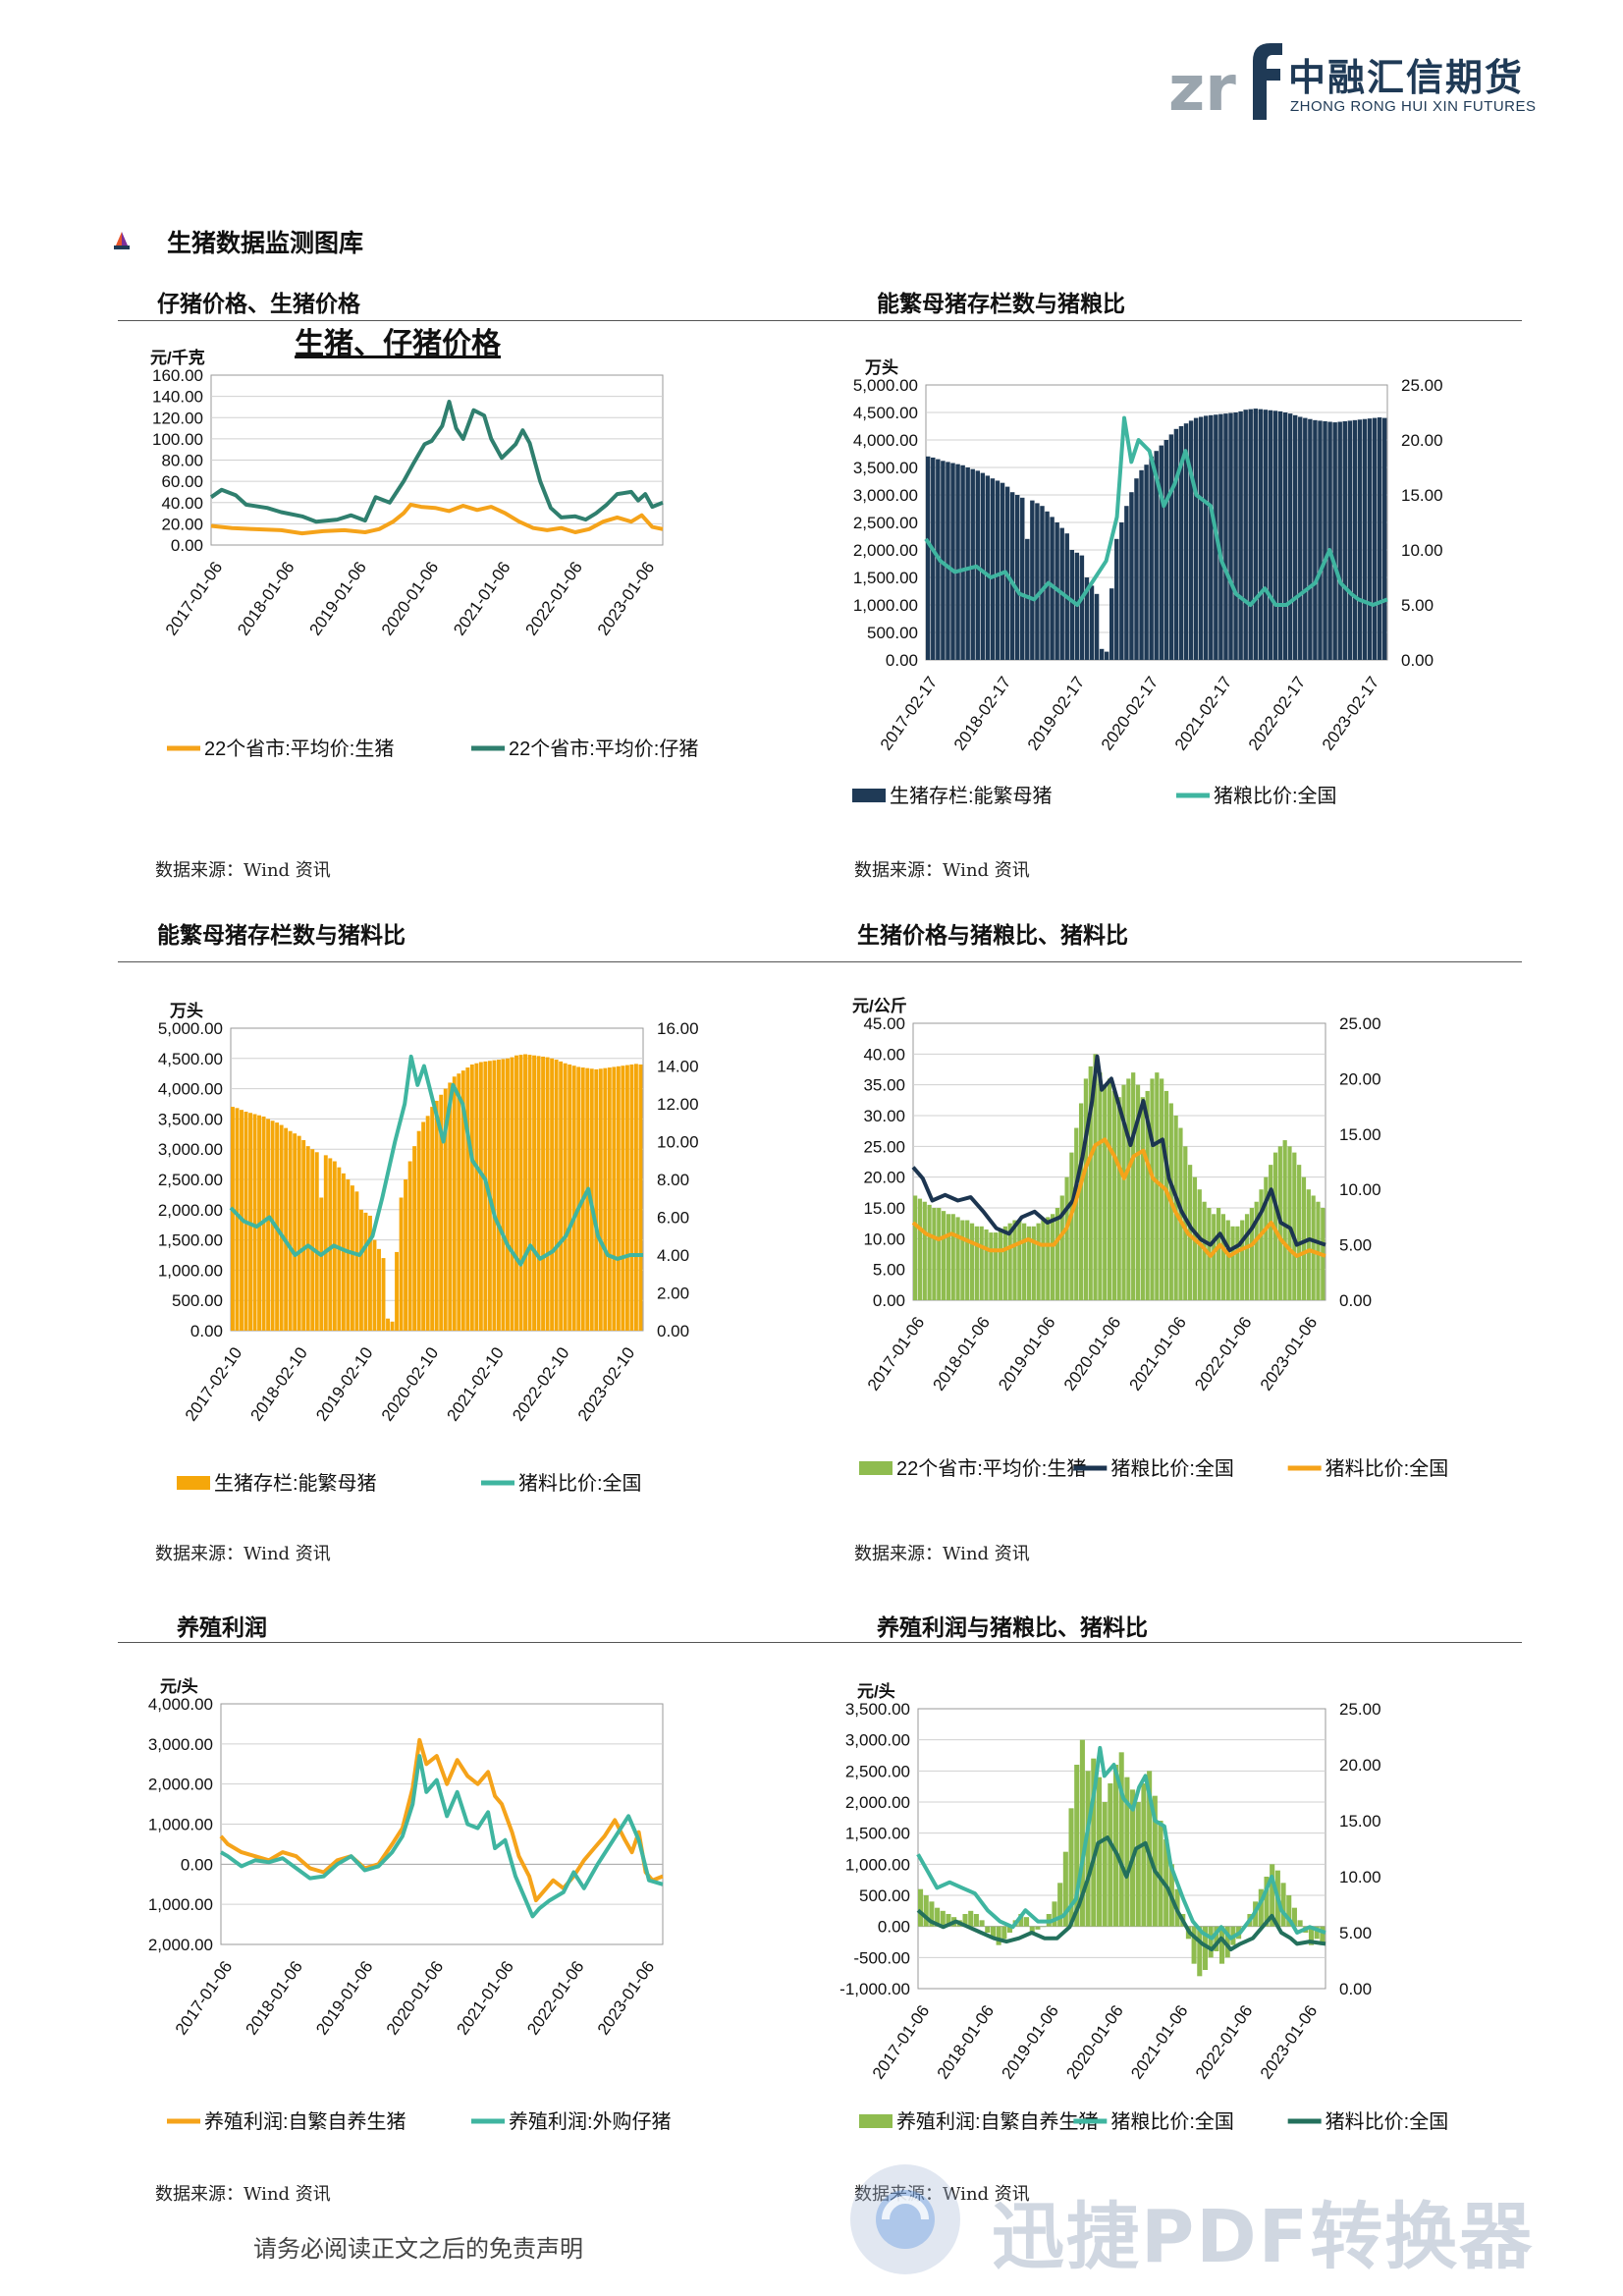 The image size is (1623, 2296). What do you see at coordinates (606, 1383) in the screenshot?
I see `x-tick-label: 2023-02-10` at bounding box center [606, 1383].